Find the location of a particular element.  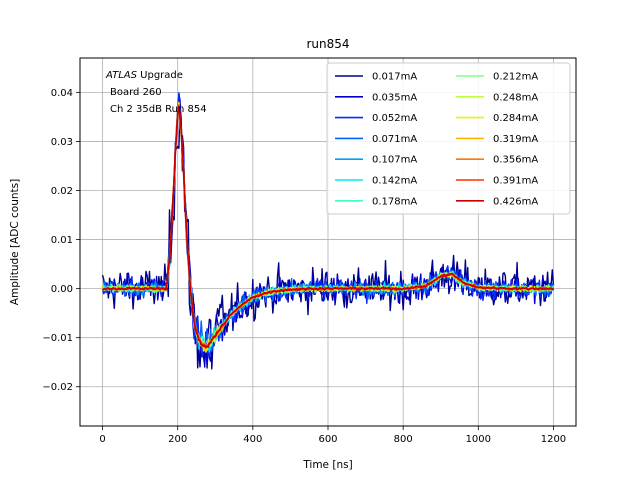

x-ticks: 0 200 400 600 800 1000 1200 is located at coordinates (332, 435).